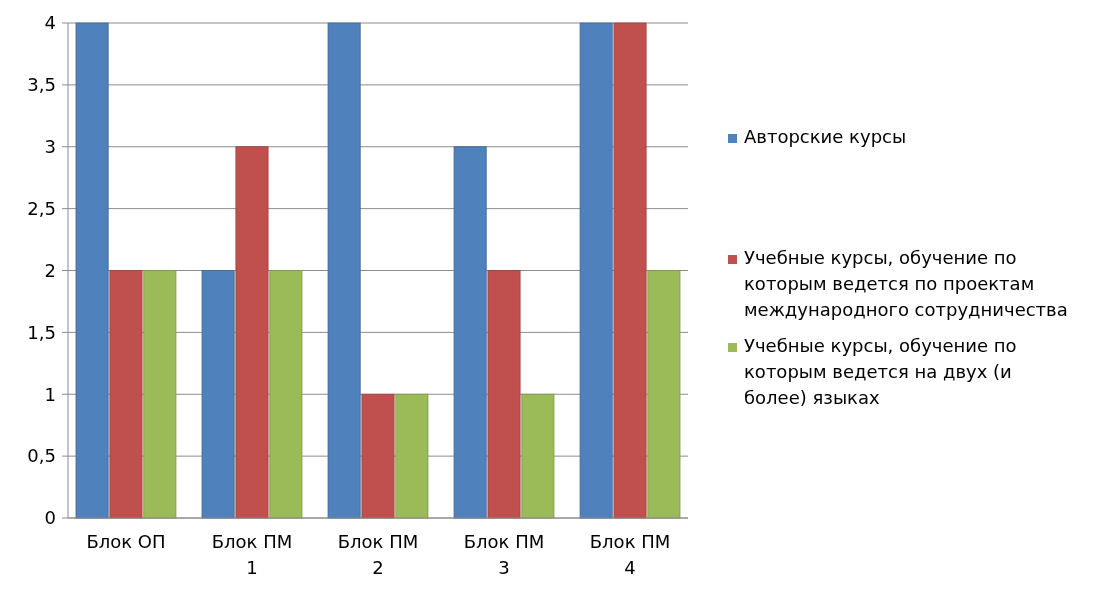 This screenshot has width=1097, height=609. Describe the element at coordinates (378, 554) in the screenshot. I see `x-tick-label: Блок ПМ 2` at that location.